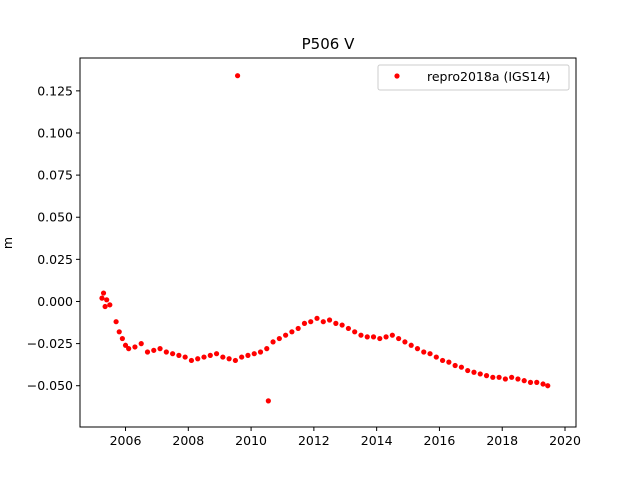  I want to click on legend: repro2018a (IGS14), so click(473, 77).